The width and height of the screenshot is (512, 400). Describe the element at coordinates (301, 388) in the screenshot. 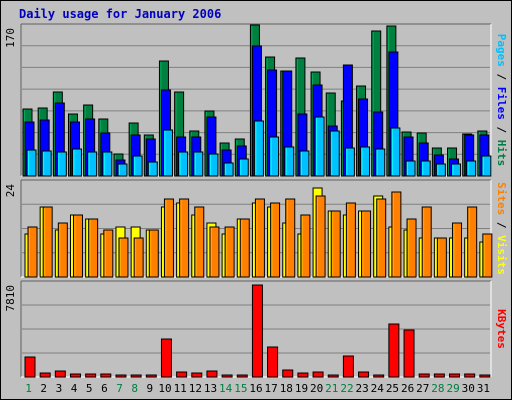

I see `day-tick-label: 19` at that location.